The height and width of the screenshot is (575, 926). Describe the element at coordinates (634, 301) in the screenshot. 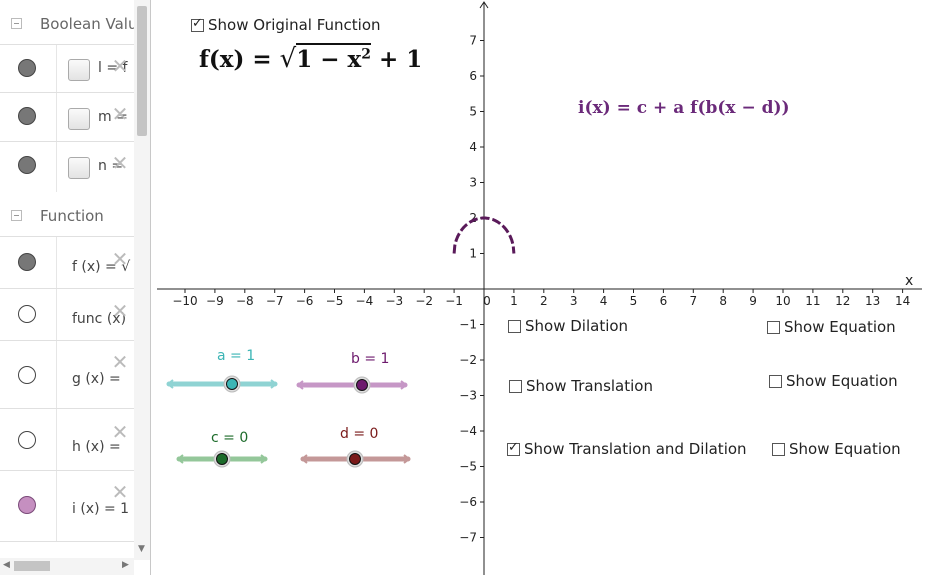

I see `x-tick-label: 5` at that location.